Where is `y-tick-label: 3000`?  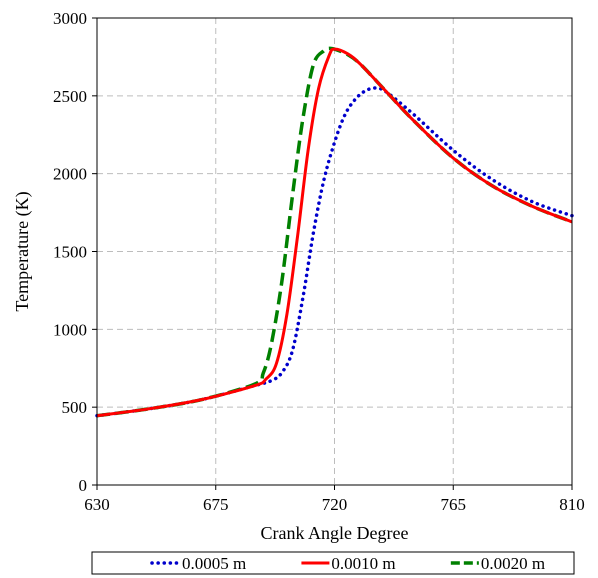 y-tick-label: 3000 is located at coordinates (70, 18).